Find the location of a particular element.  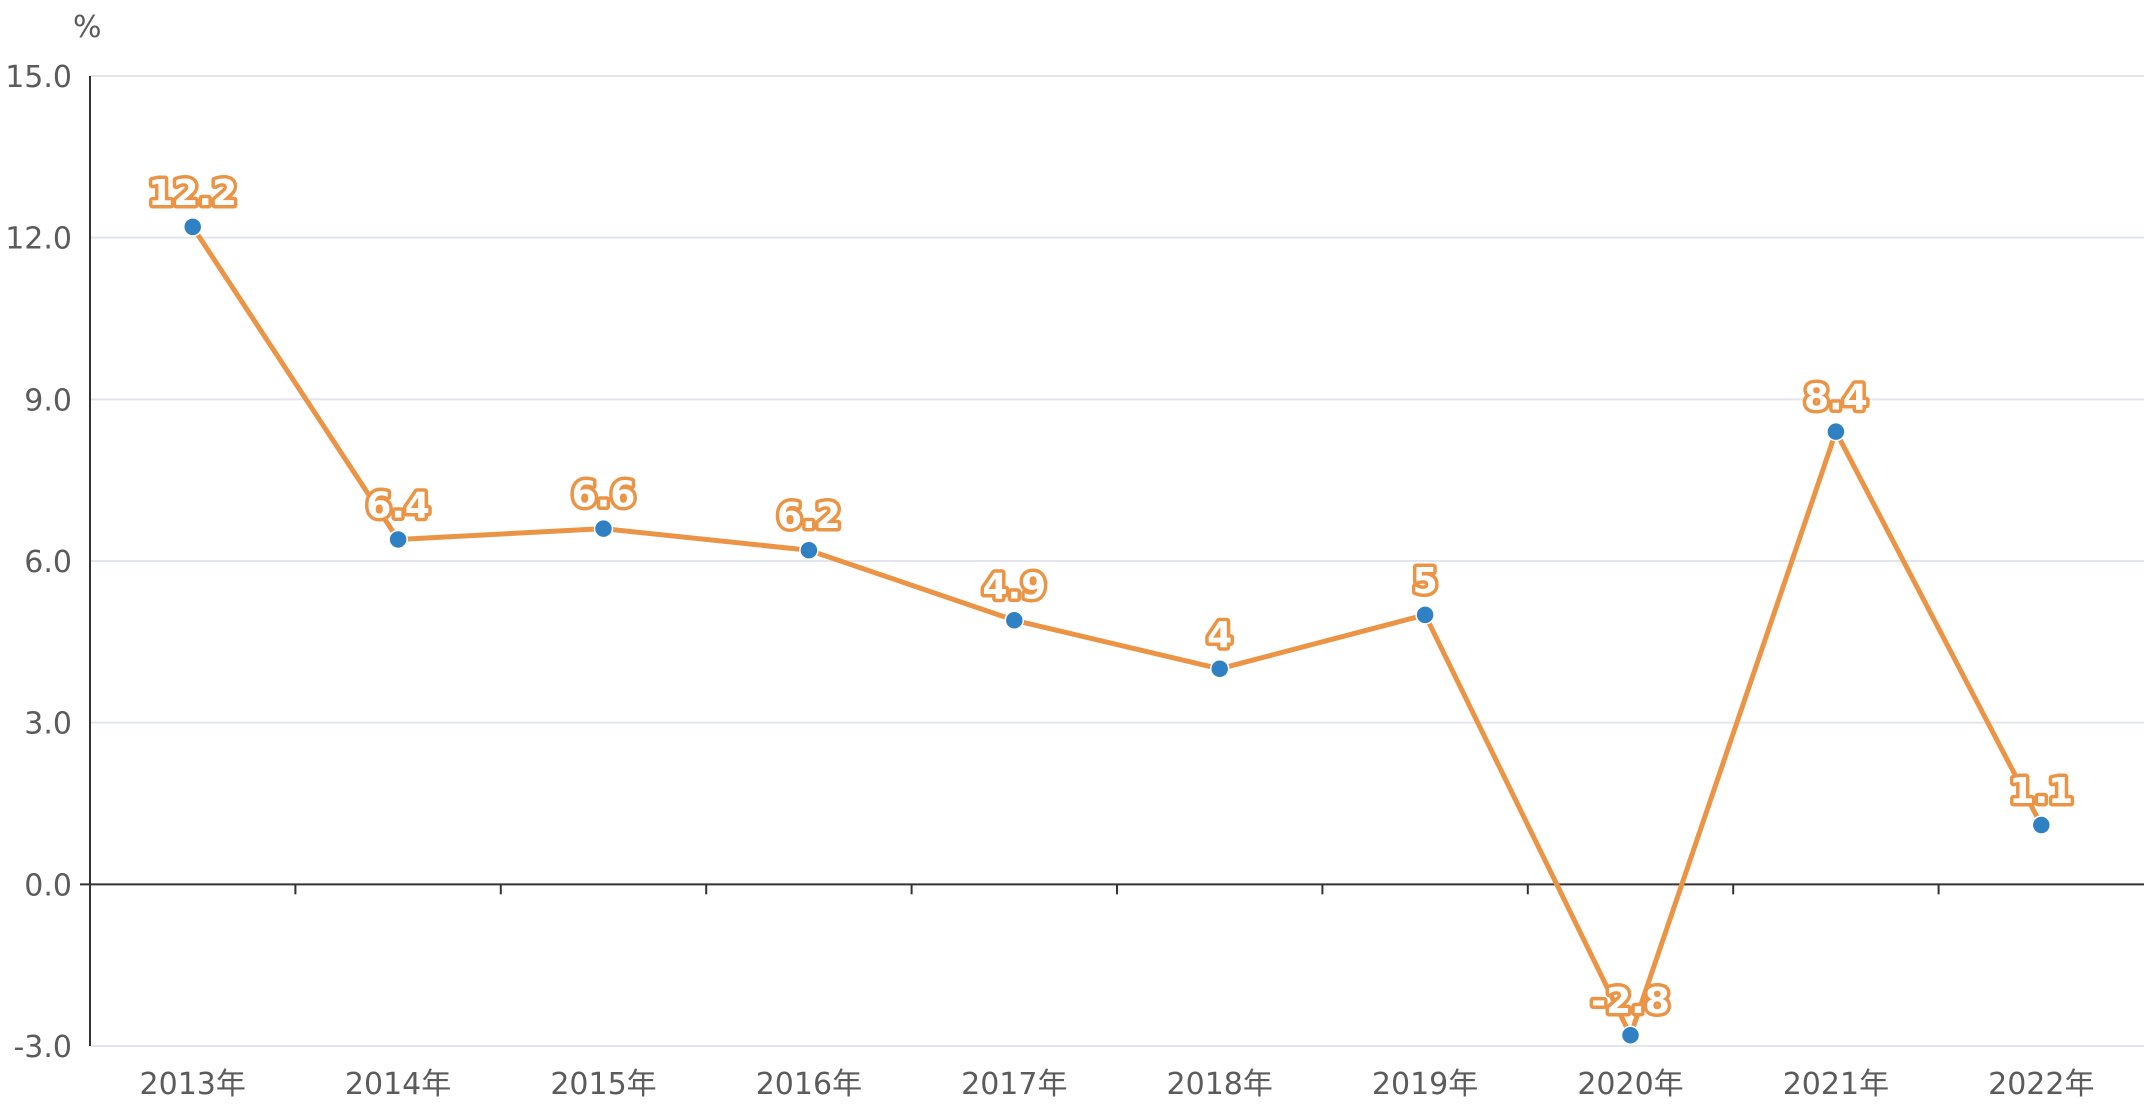

x-tick-label: 2013年 is located at coordinates (193, 1084).